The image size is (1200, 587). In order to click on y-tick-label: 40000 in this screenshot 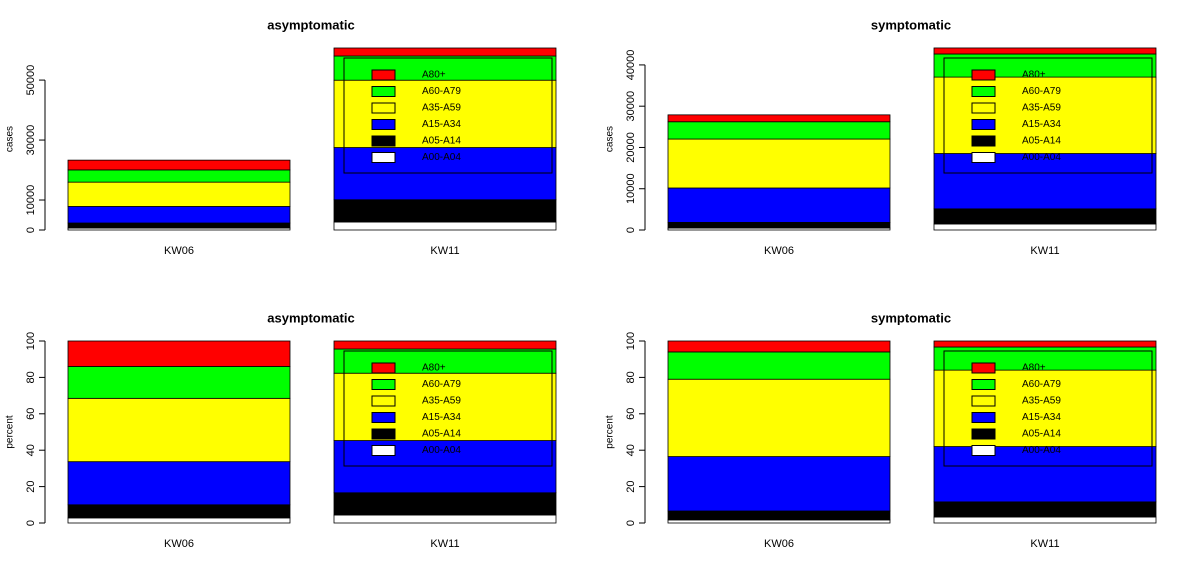, I will do `click(631, 65)`.